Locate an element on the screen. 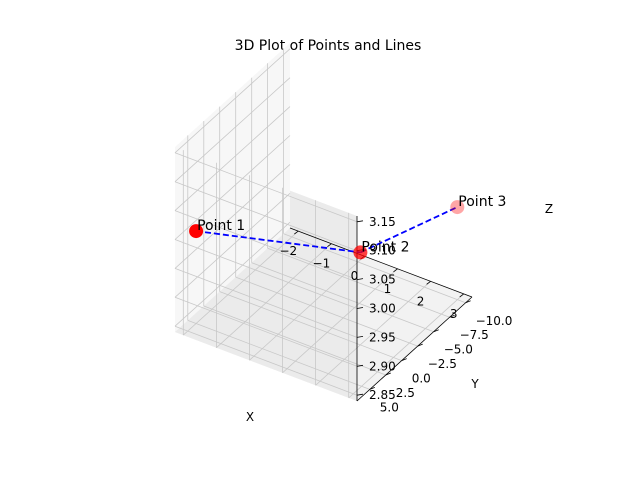 This screenshot has width=640, height=480. z-axis-label: Z is located at coordinates (549, 209).